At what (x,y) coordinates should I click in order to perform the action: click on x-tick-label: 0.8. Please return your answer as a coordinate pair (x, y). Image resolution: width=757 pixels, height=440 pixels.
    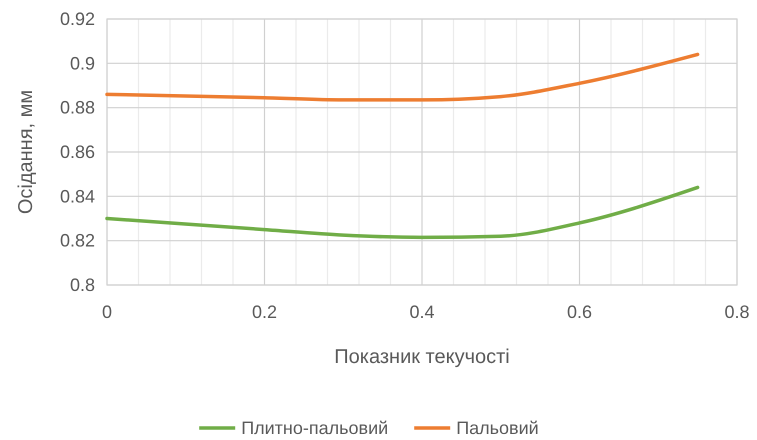
    Looking at the image, I should click on (737, 312).